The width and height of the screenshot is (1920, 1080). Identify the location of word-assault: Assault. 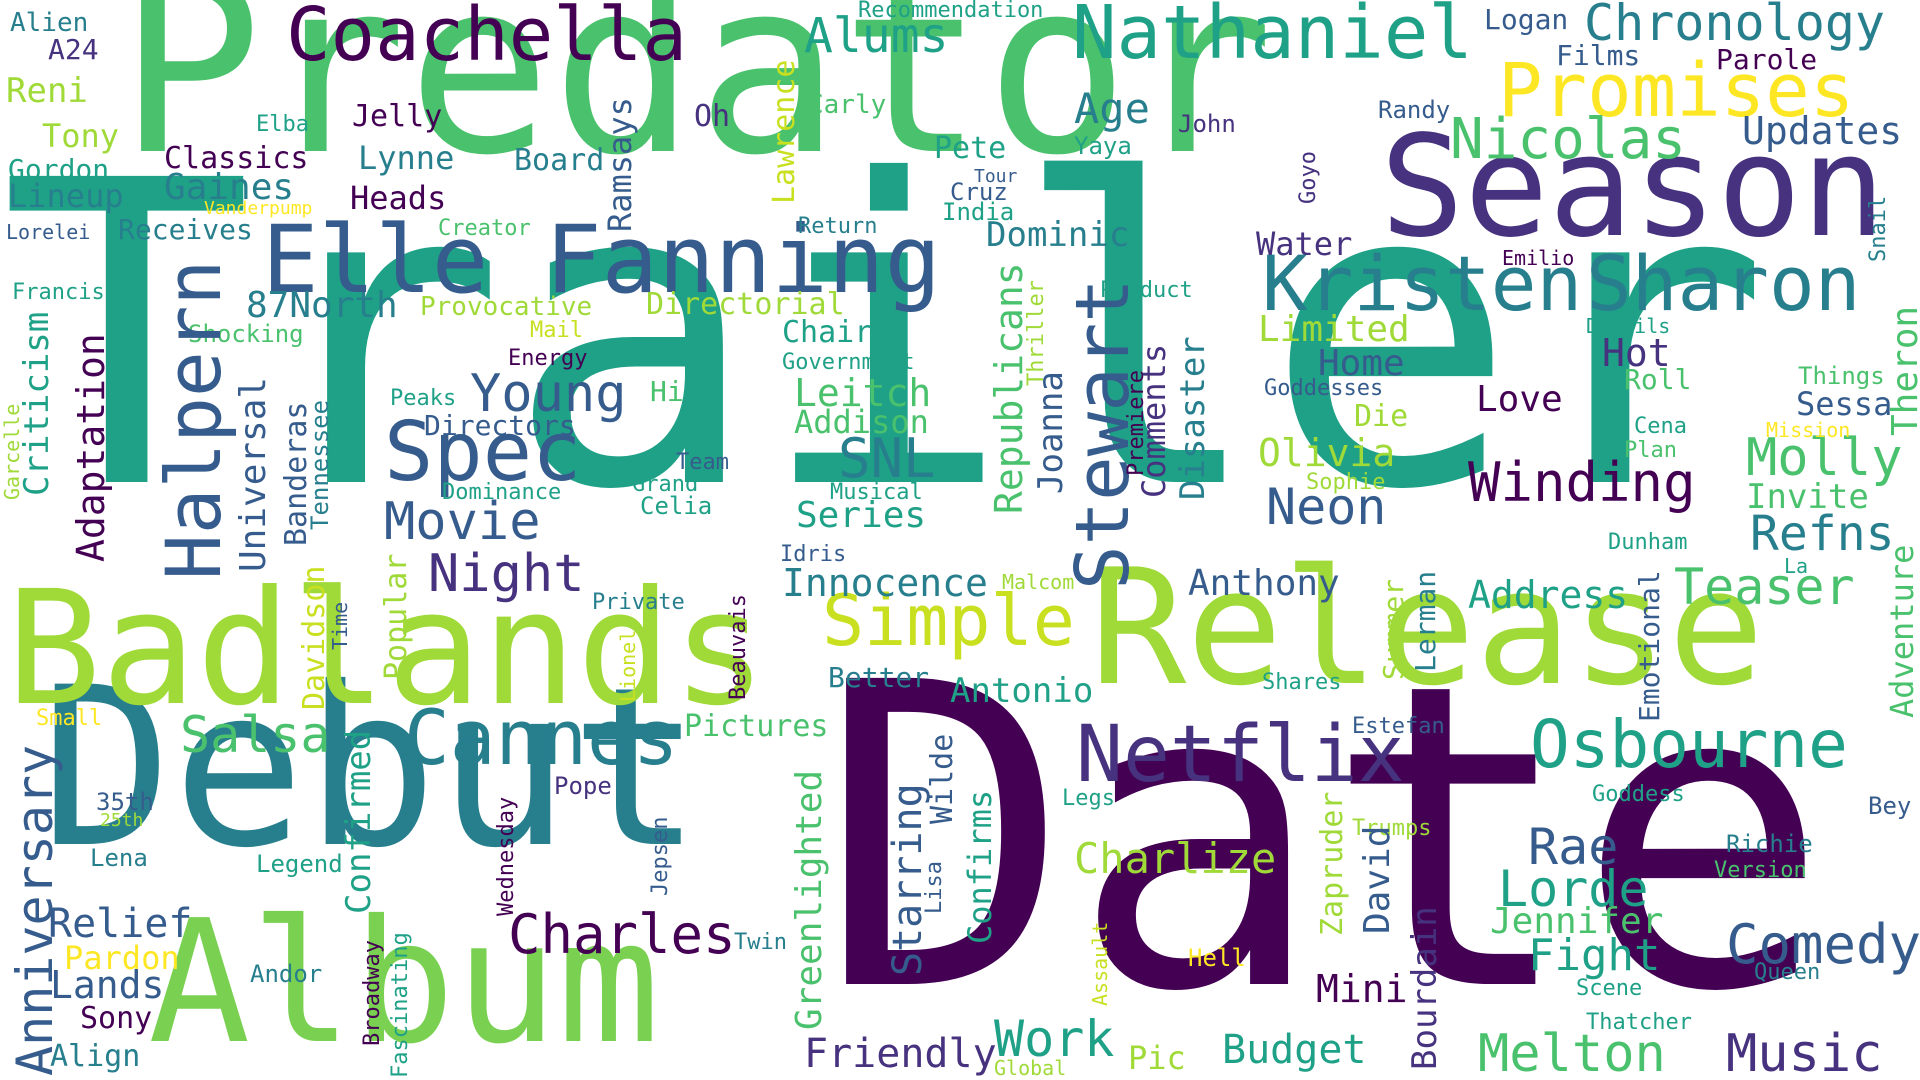
(1100, 963).